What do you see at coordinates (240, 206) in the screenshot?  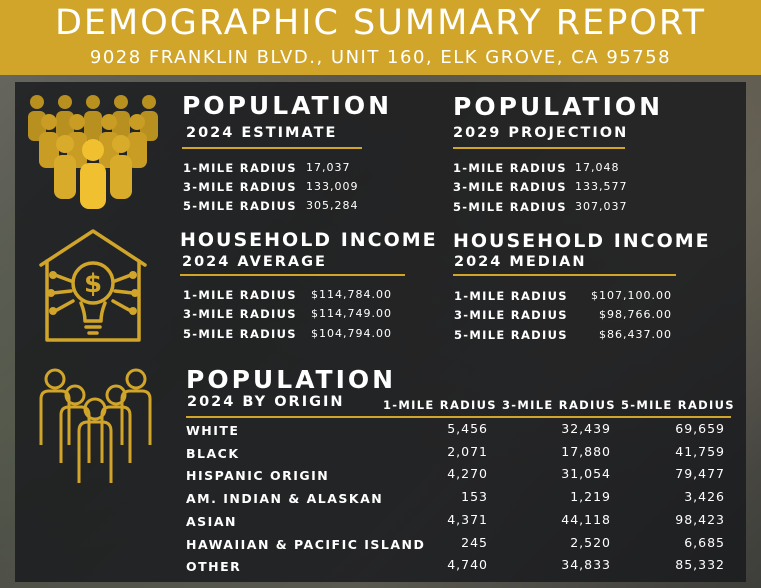 I see `pop2024-label-5: 5-MILE RADIUS` at bounding box center [240, 206].